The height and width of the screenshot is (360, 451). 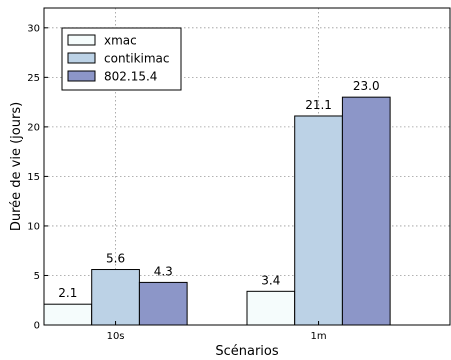 I want to click on data-label: 5.6, so click(x=115, y=259).